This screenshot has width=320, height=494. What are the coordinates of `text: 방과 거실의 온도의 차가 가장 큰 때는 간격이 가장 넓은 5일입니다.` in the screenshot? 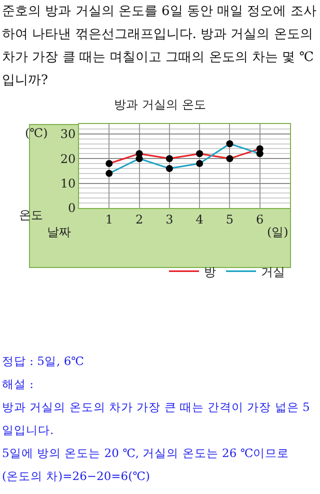 It's located at (156, 419).